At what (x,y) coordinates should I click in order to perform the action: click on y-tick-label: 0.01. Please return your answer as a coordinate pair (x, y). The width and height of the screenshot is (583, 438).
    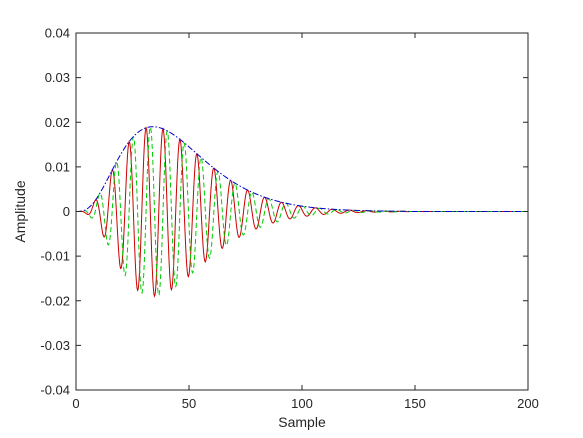
    Looking at the image, I should click on (57, 166).